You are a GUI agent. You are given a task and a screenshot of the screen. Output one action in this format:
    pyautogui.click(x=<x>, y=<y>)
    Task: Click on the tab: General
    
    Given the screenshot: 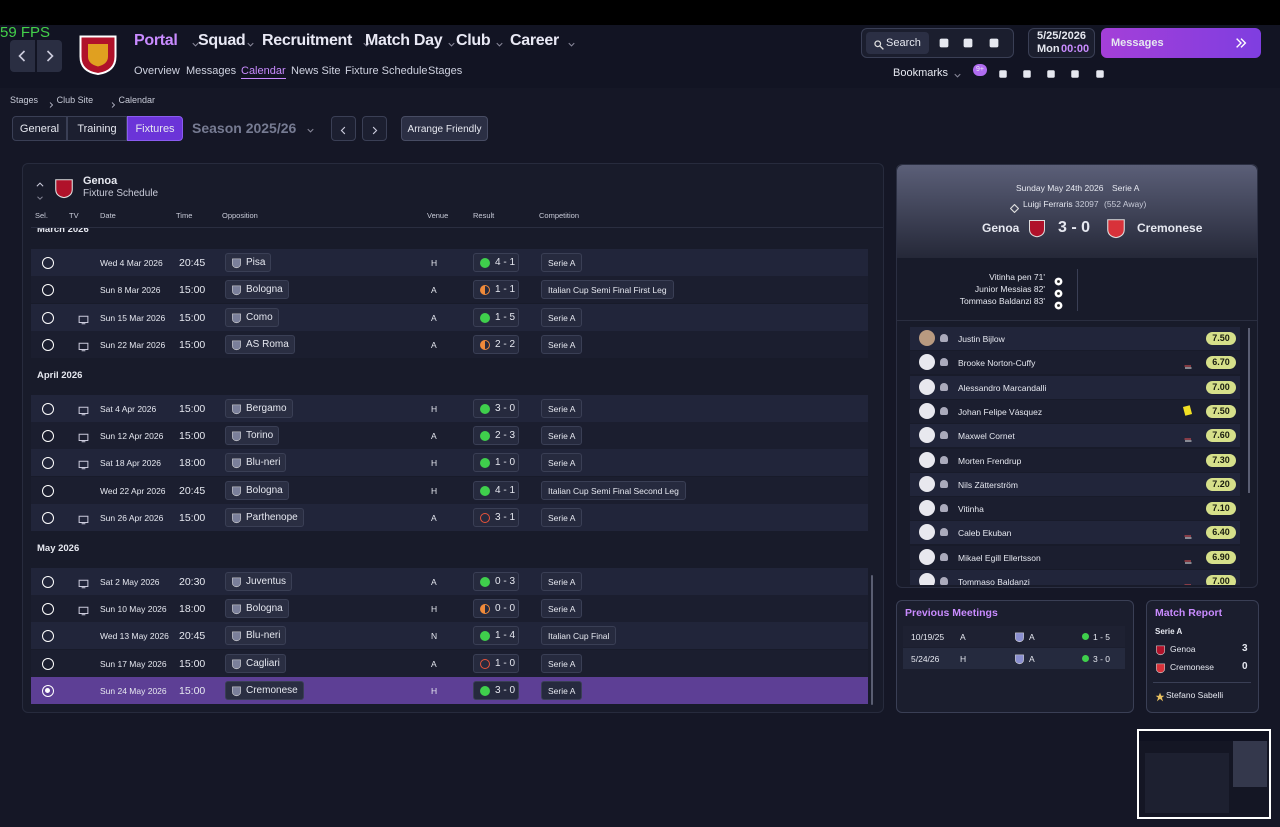 What is the action you would take?
    pyautogui.click(x=39, y=128)
    